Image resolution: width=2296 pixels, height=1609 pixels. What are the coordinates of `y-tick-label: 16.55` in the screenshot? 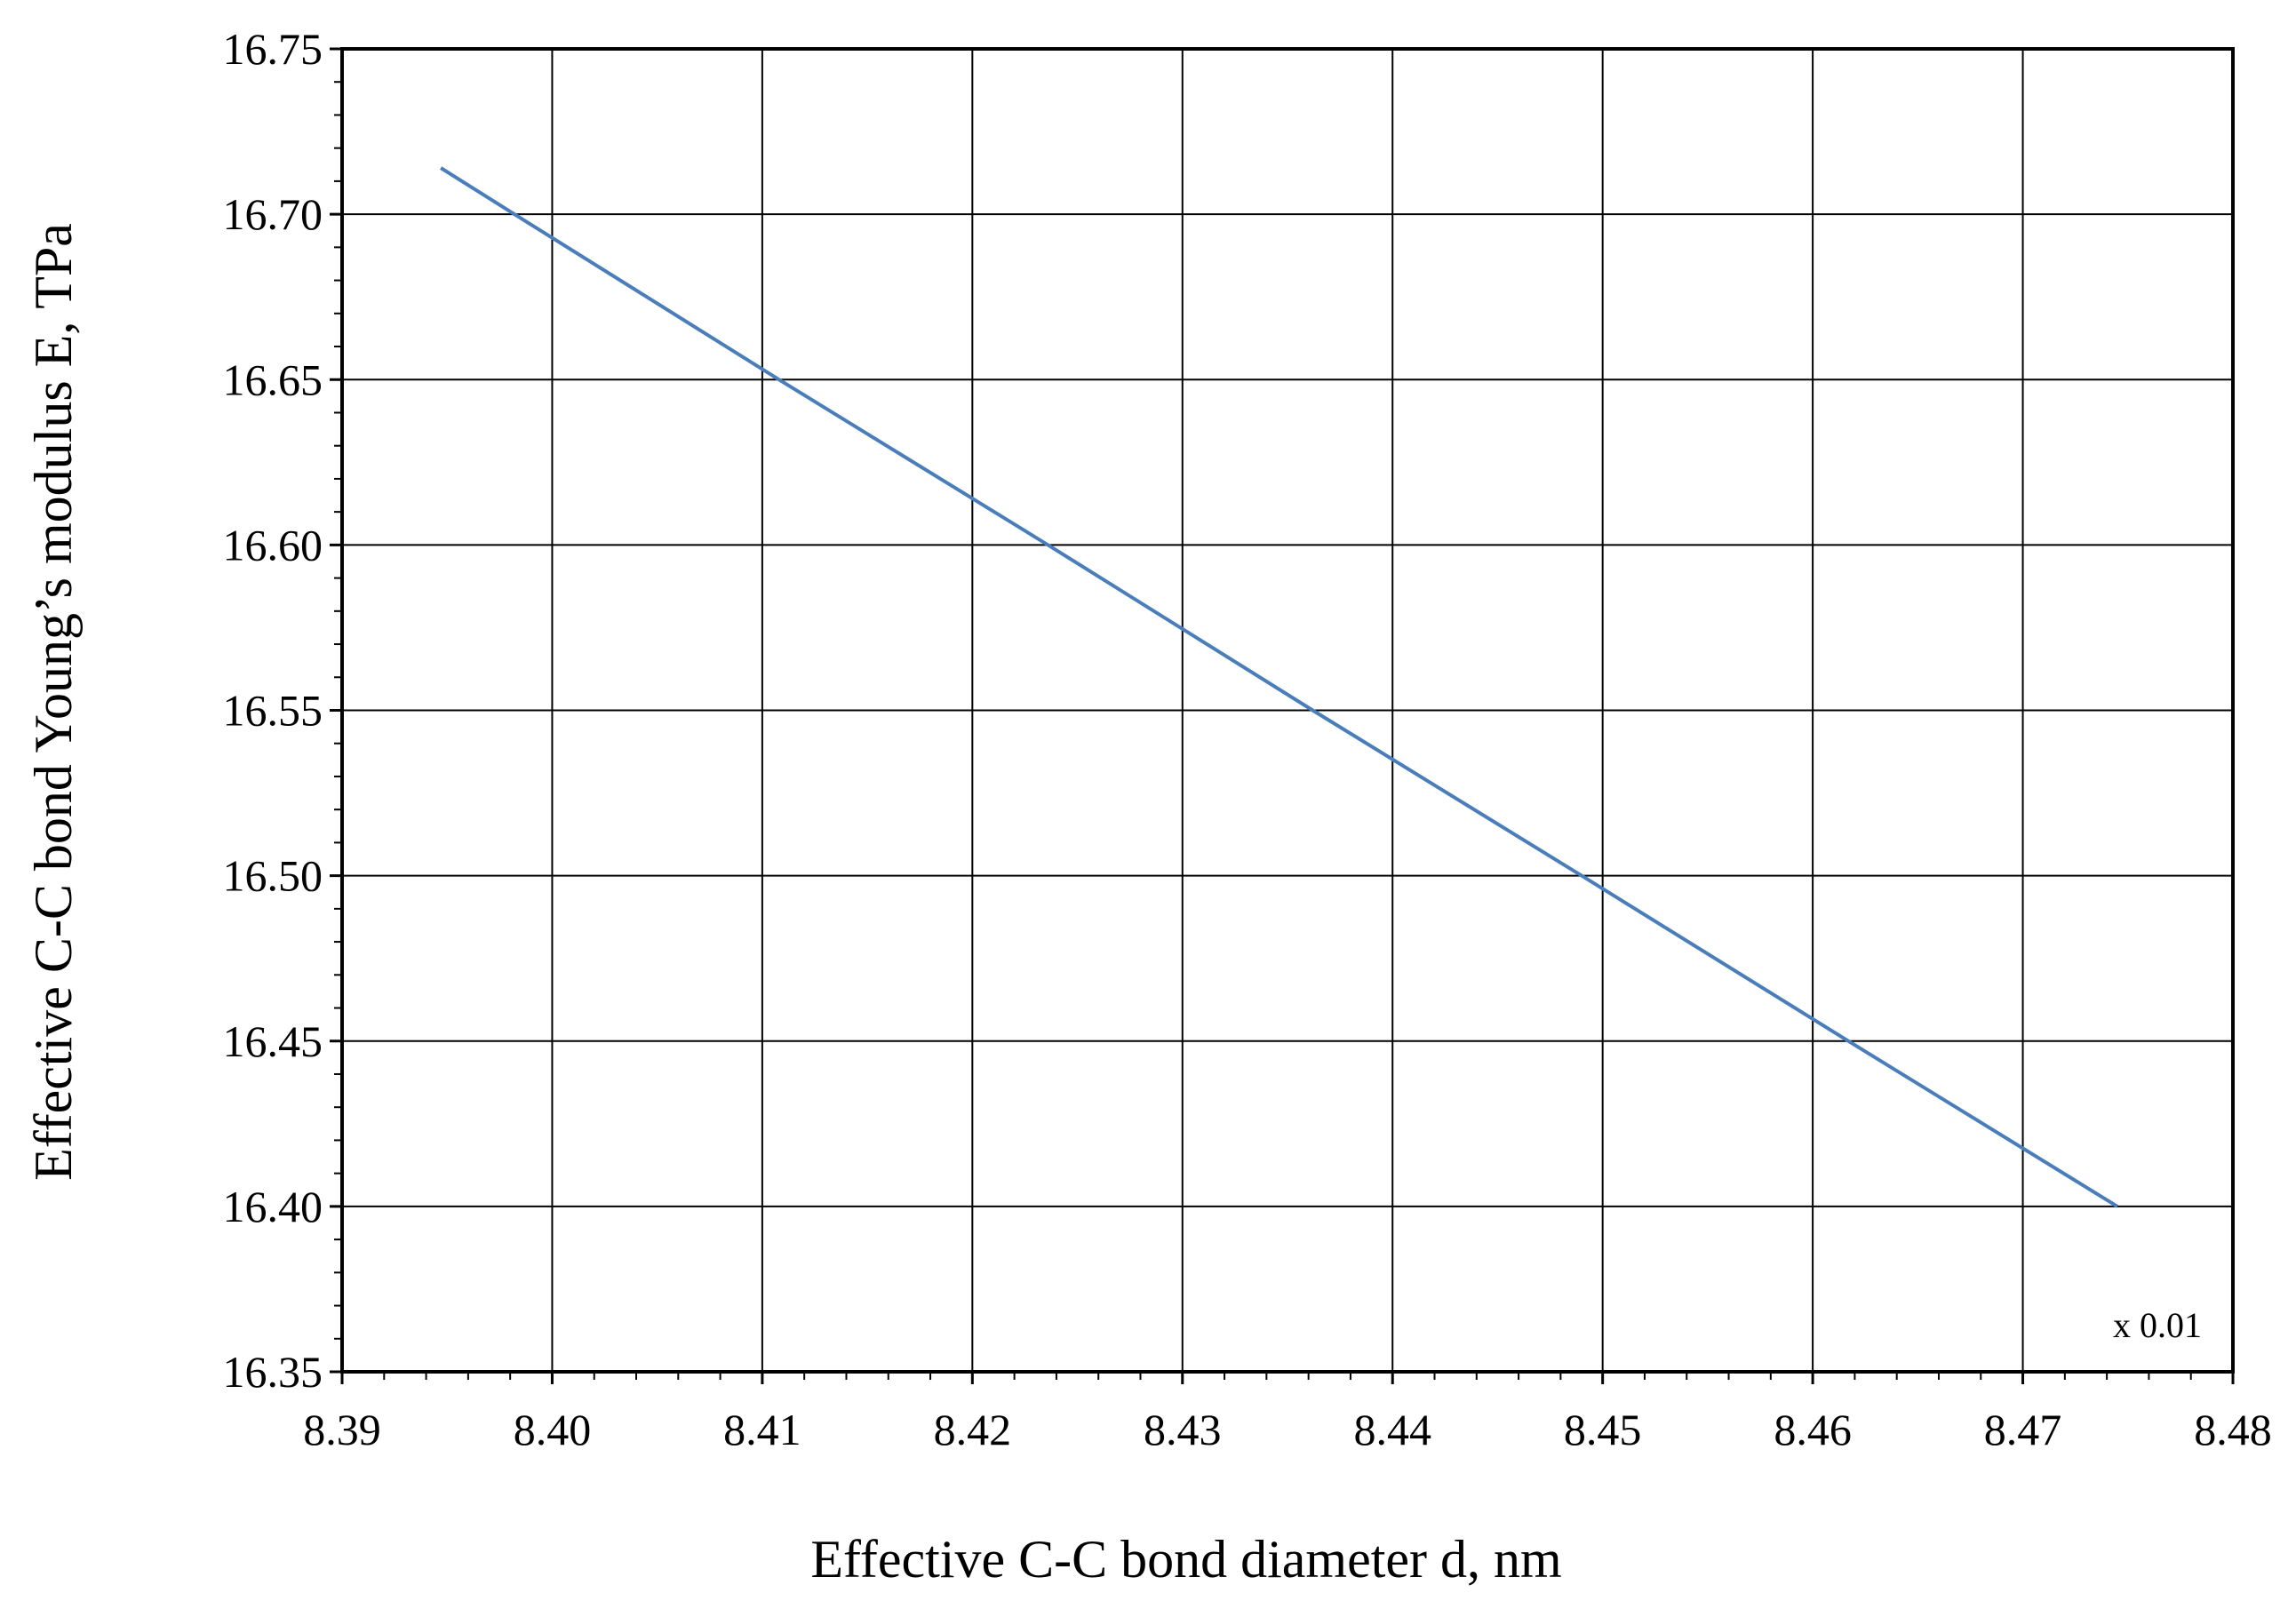 It's located at (273, 711).